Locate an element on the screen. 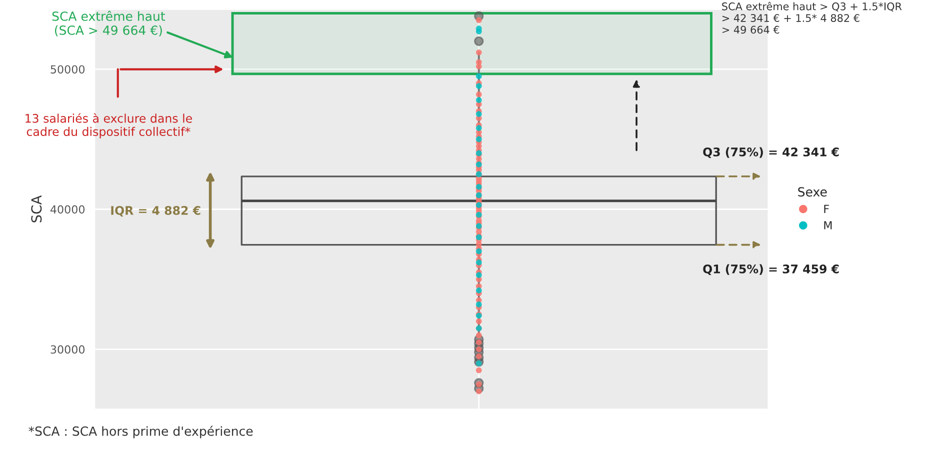 This screenshot has height=450, width=943. y-tick-label: 30000 is located at coordinates (67, 349).